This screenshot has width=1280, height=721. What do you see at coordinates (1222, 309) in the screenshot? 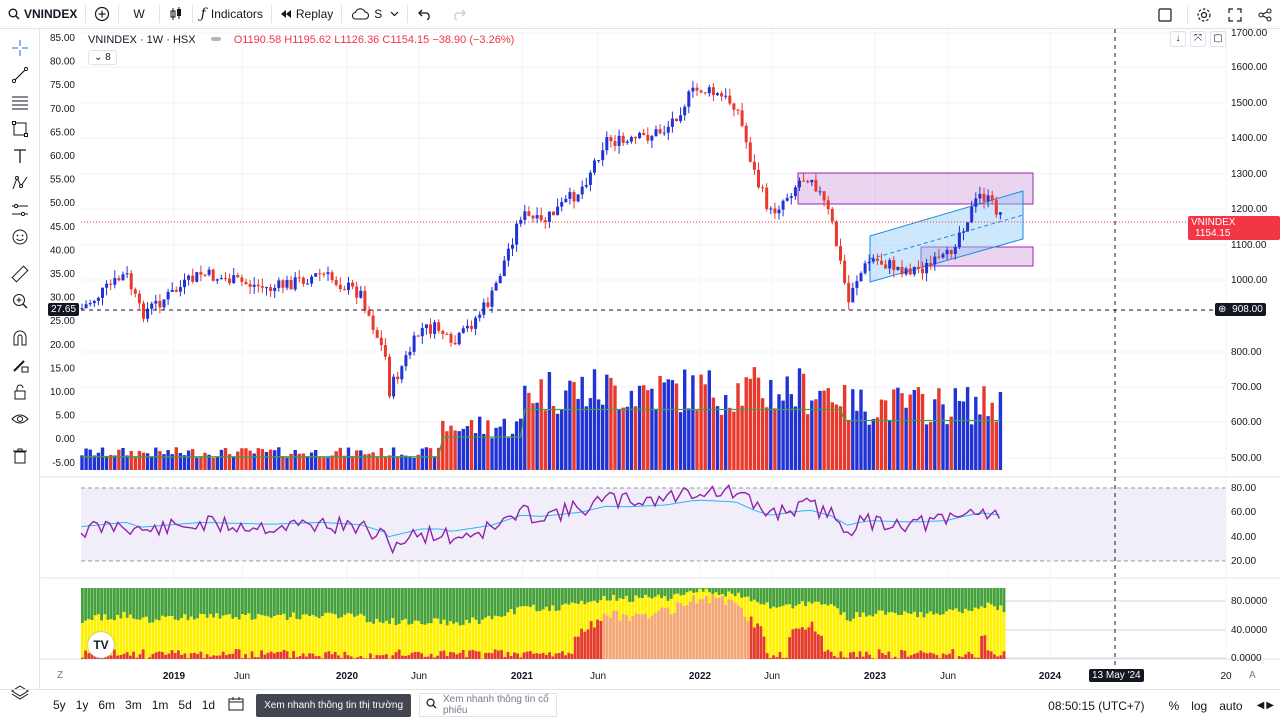
I see `plus-circle-icon: ⊕` at bounding box center [1222, 309].